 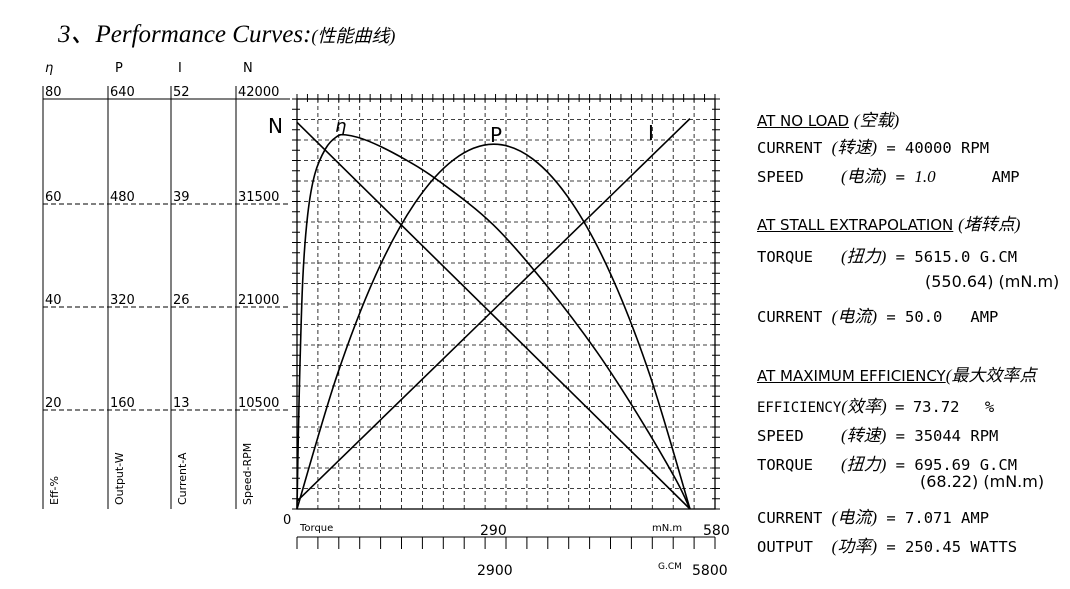 I want to click on spec-value: 250.45, so click(x=933, y=547).